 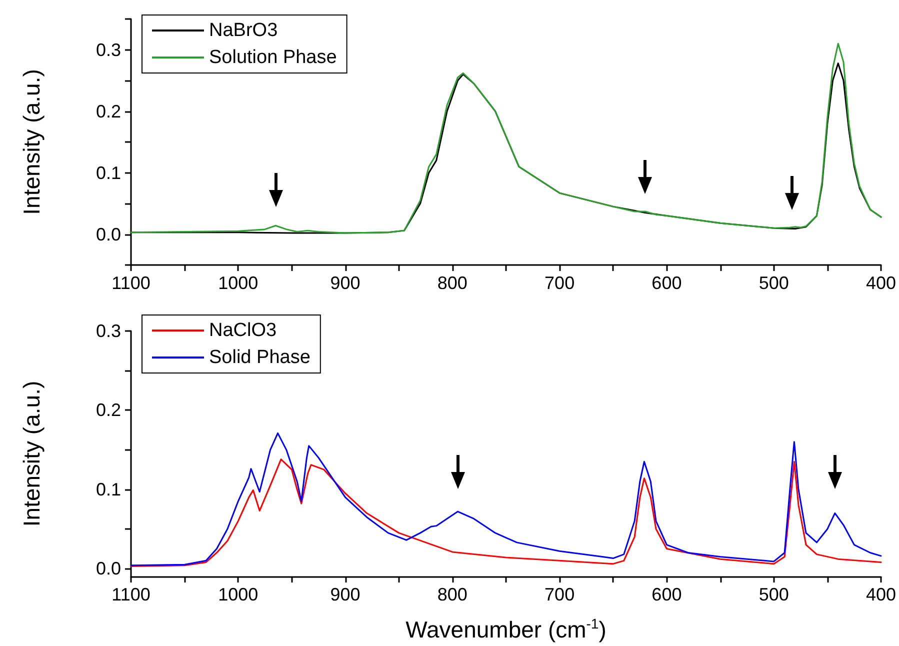 What do you see at coordinates (259, 357) in the screenshot?
I see `legend-label: Solid Phase` at bounding box center [259, 357].